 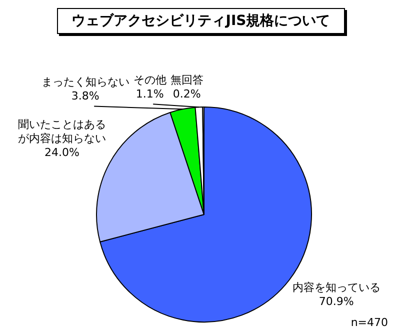 What do you see at coordinates (150, 93) in the screenshot?
I see `data-label: 1.1%` at bounding box center [150, 93].